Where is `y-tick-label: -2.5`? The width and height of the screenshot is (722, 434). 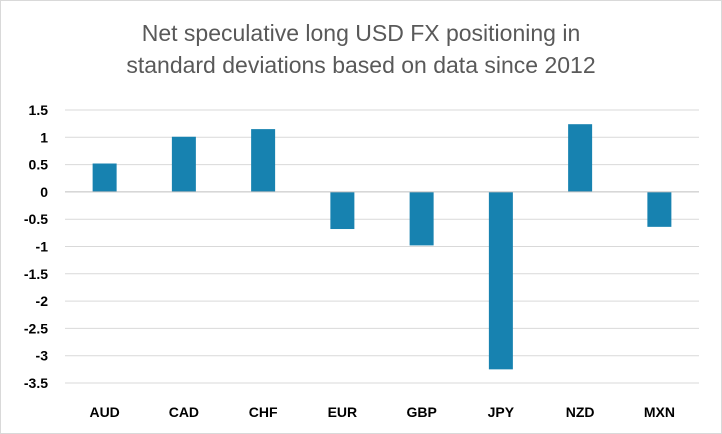 y-tick-label: -2.5 is located at coordinates (36, 328).